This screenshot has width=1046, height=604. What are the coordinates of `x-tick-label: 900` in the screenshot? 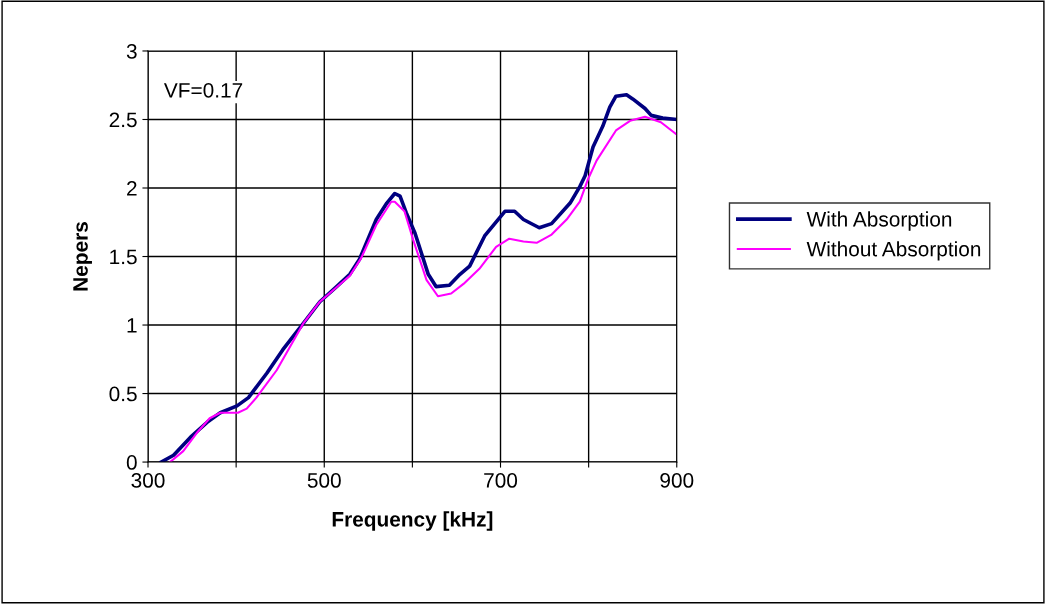 It's located at (677, 480).